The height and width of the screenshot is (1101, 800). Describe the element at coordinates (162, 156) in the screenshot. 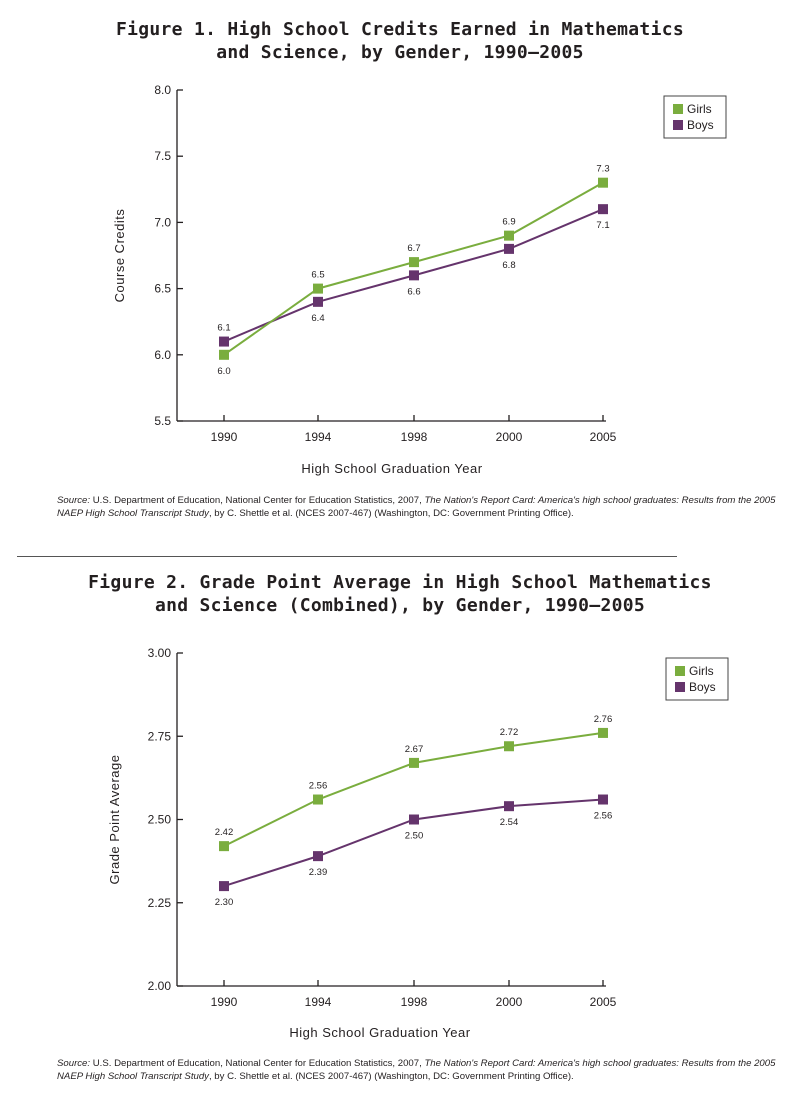

I see `y-tick-label: 7.5` at that location.